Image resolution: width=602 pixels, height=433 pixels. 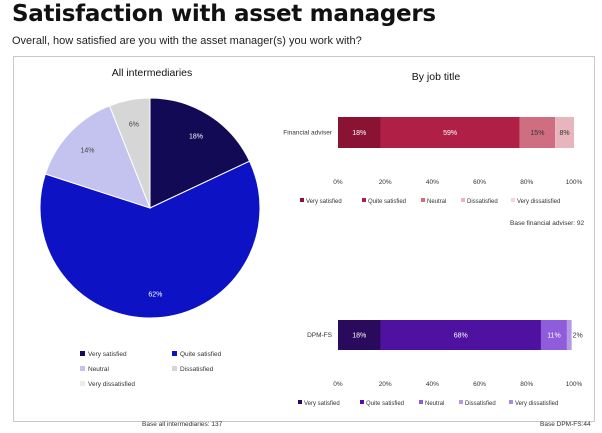 I want to click on bar-data-label: 11%, so click(x=554, y=336).